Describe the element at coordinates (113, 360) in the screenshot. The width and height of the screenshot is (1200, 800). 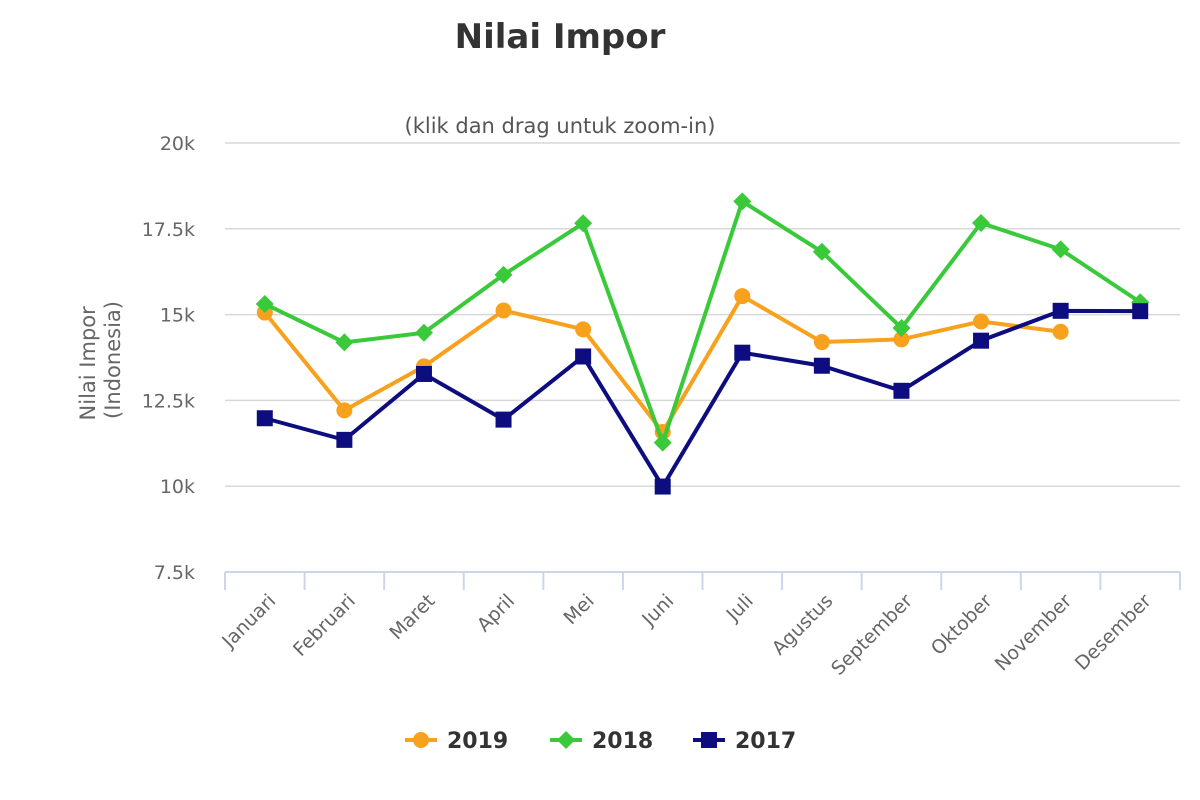
I see `y-axis-label-line-2: (Indonesia)` at that location.